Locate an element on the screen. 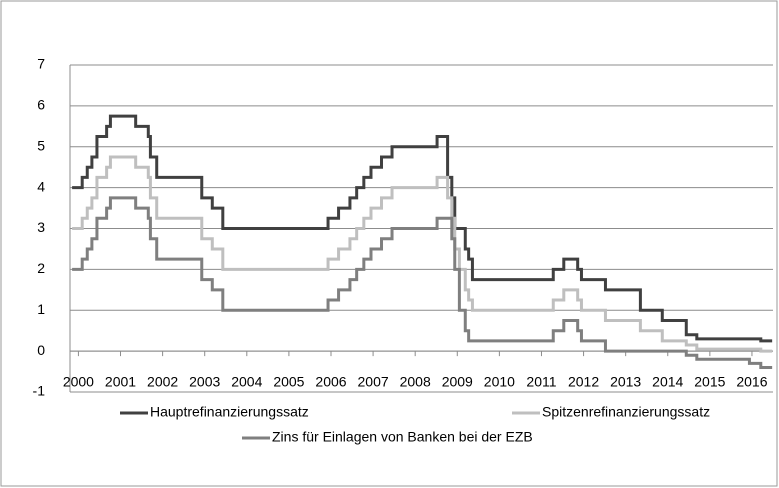  y-tick-label: -1 is located at coordinates (39, 391).